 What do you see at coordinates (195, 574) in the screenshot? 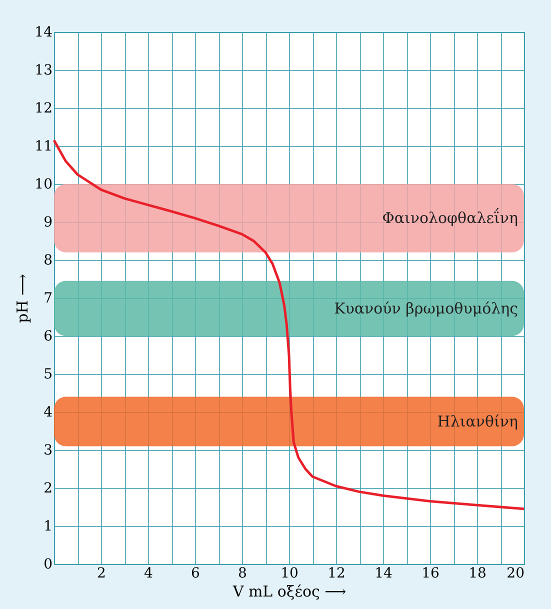
I see `x-tick-label: 6` at bounding box center [195, 574].